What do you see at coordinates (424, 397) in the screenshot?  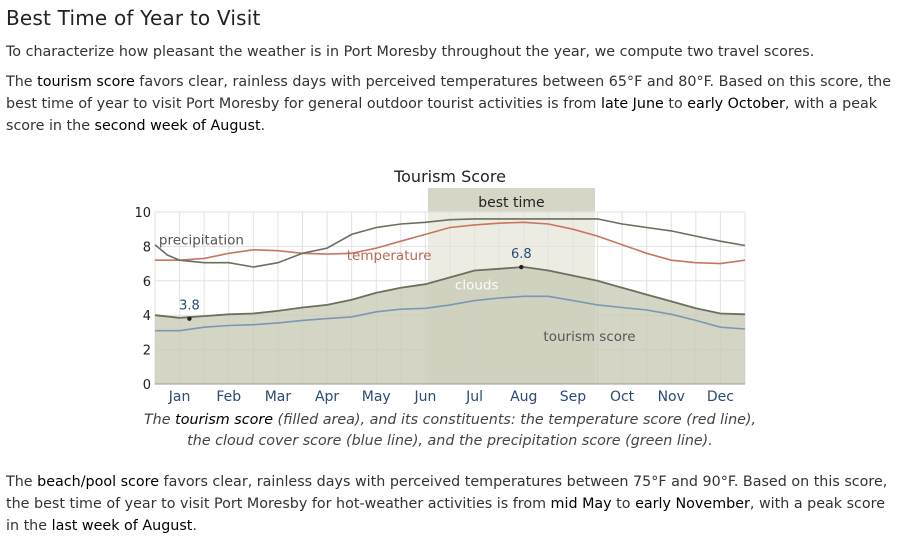 I see `x-tick-label: Jun` at bounding box center [424, 397].